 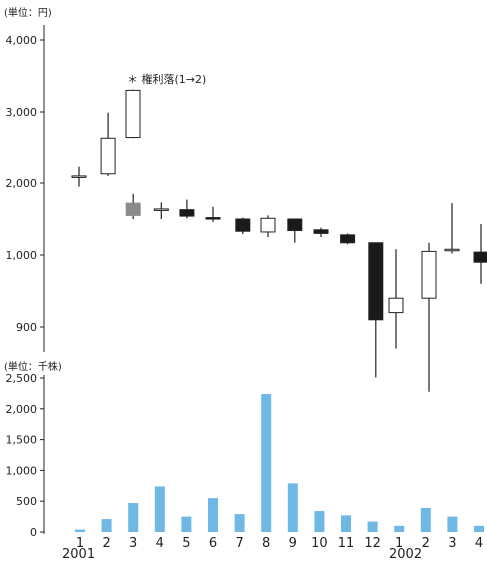 I want to click on volume-y-ticks: 0 500 1,000 1,500 2,000 2,500, so click(x=25, y=455).